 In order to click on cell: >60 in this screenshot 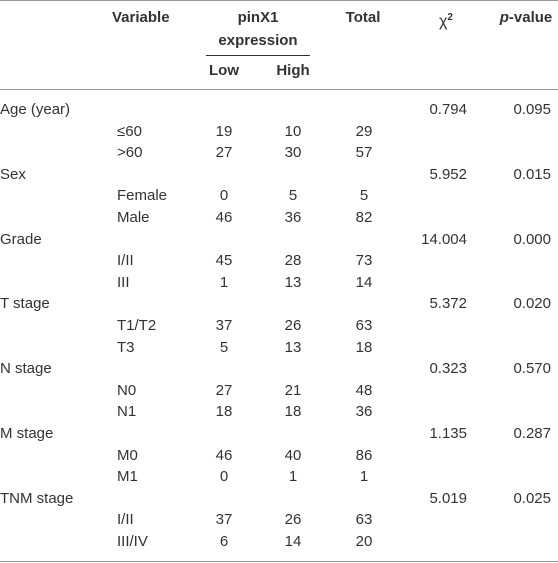, I will do `click(130, 153)`.